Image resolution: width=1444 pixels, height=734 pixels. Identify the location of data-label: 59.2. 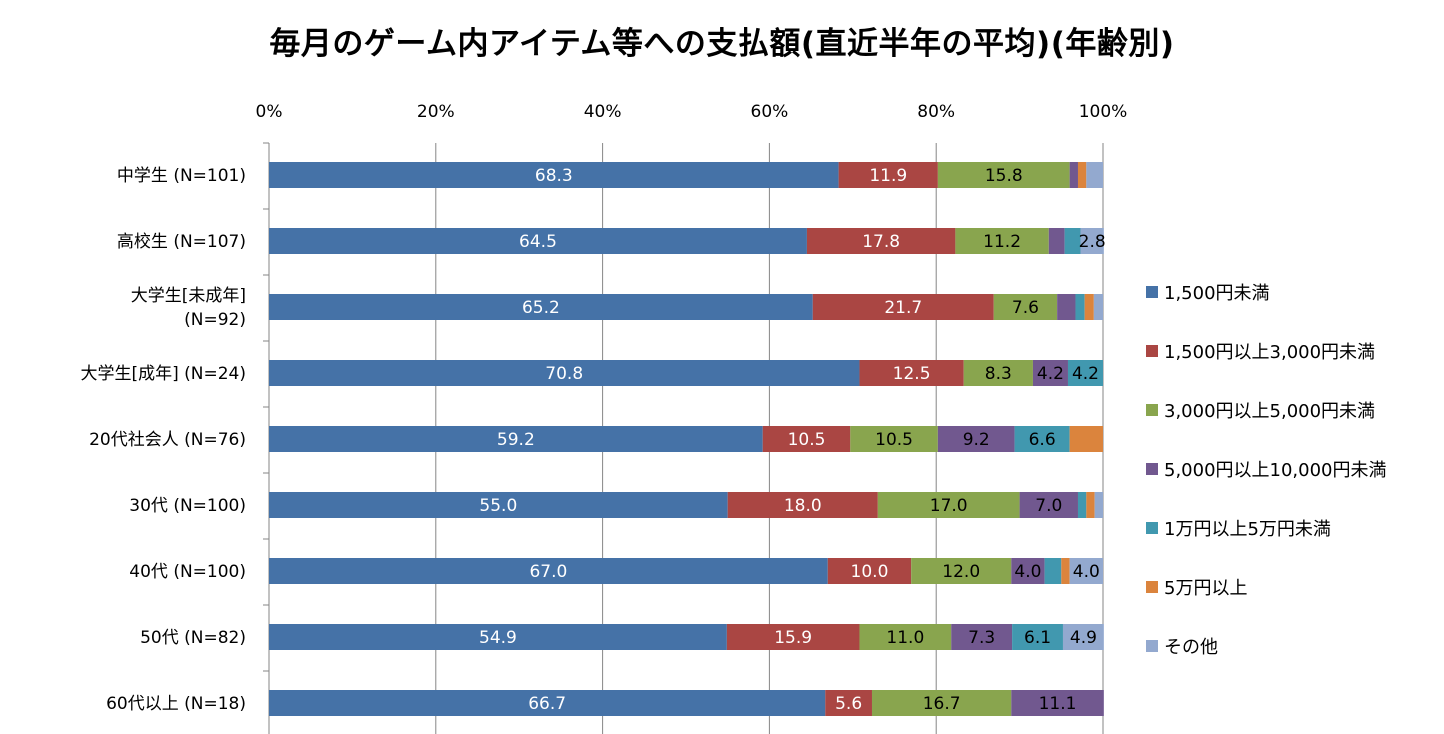
(516, 440).